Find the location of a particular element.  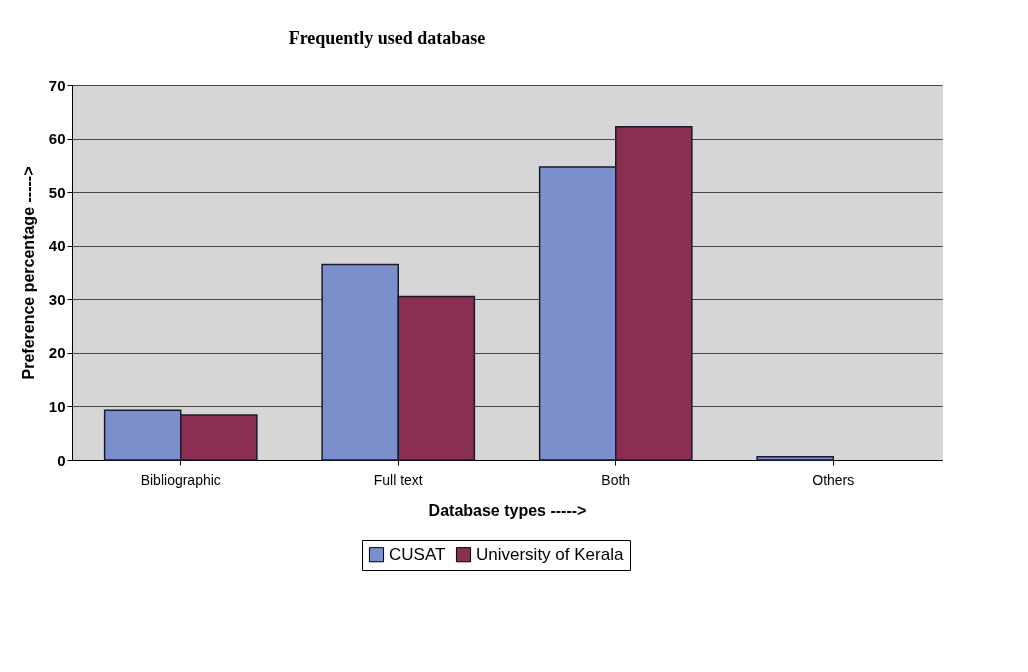

y-tick-label: 30 is located at coordinates (57, 299).